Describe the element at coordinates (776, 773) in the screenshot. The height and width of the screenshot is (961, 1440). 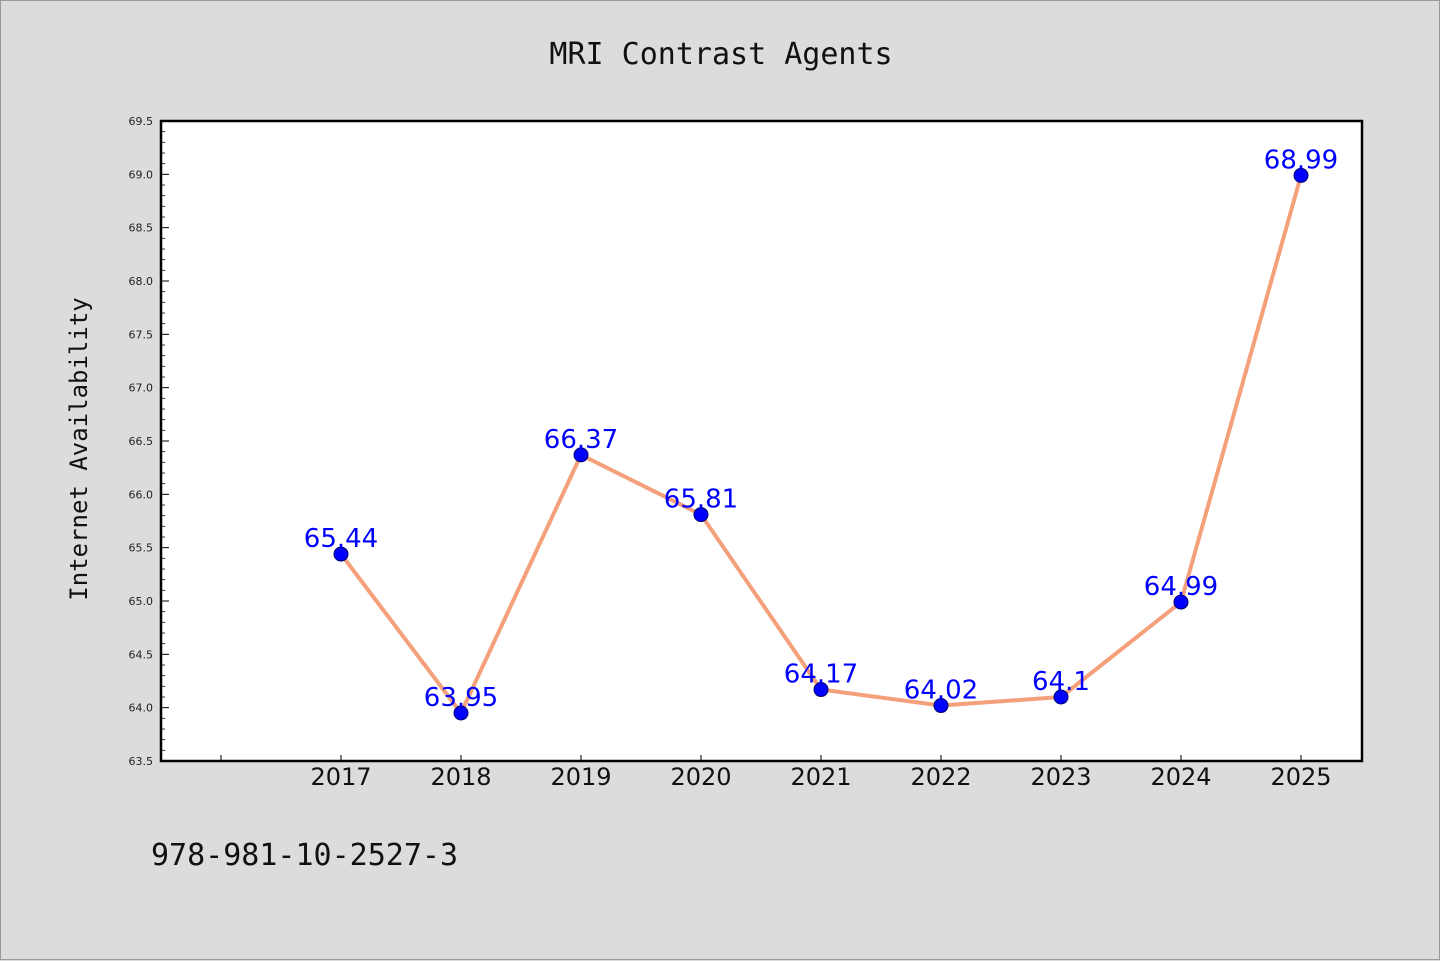
I see `x-axis: 2017 2018 2019 2020 2021 2022 2023 2024 2025` at that location.